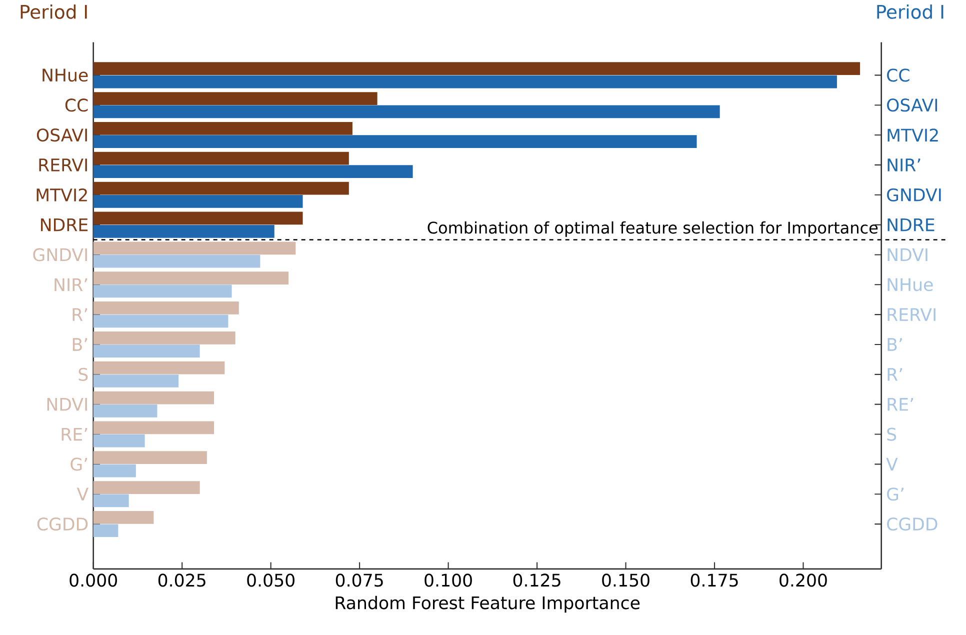  What do you see at coordinates (488, 604) in the screenshot?
I see `x-axis-title: Random Forest Feature Importance` at bounding box center [488, 604].